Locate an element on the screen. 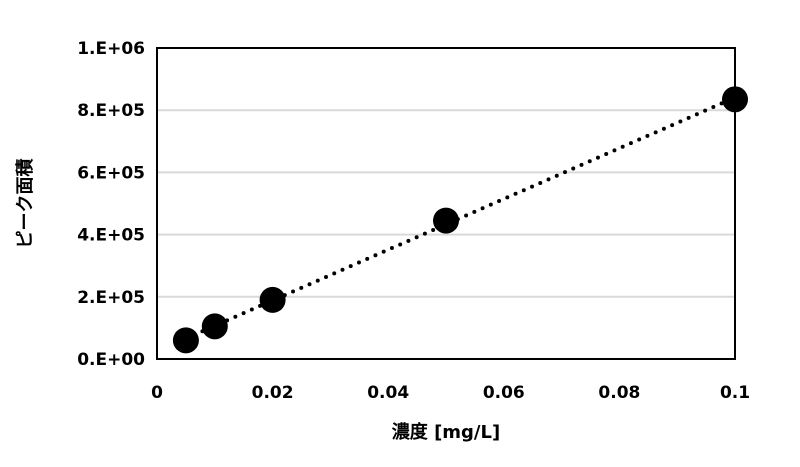  y-tick-label: 2.E+05 is located at coordinates (111, 298).